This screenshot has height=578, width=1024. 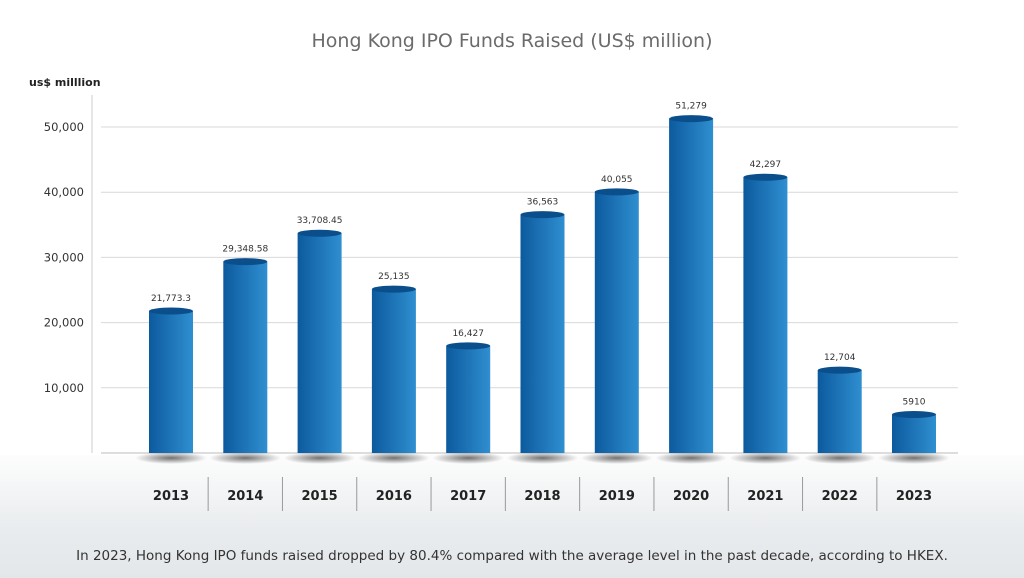 I want to click on x-tick-label: 2018, so click(x=542, y=496).